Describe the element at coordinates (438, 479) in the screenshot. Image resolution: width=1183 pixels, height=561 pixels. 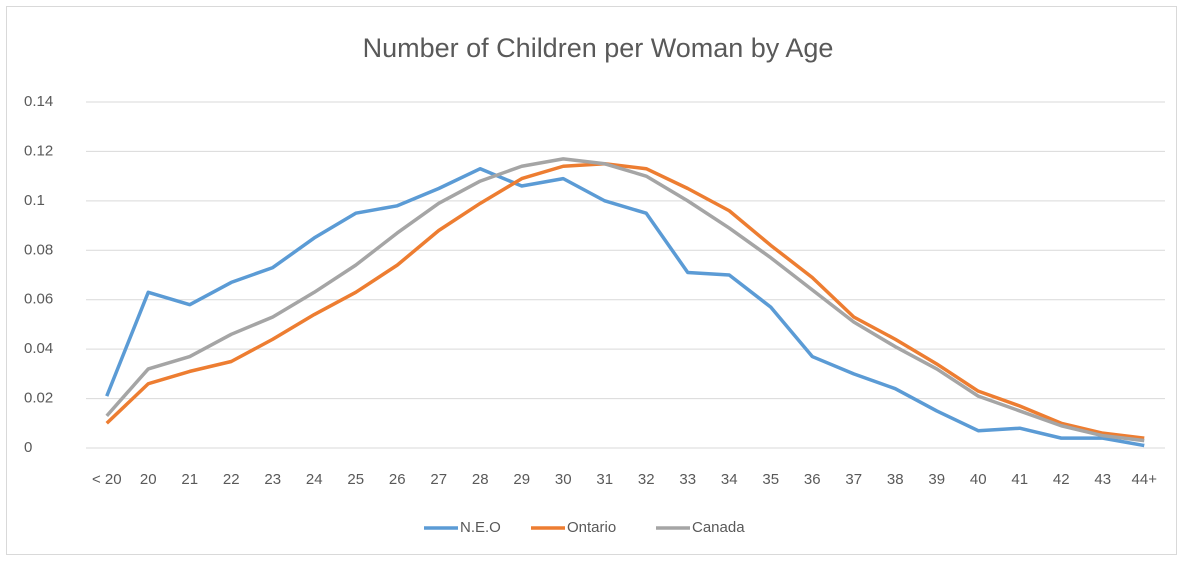
I see `x-tick-label: 27` at that location.